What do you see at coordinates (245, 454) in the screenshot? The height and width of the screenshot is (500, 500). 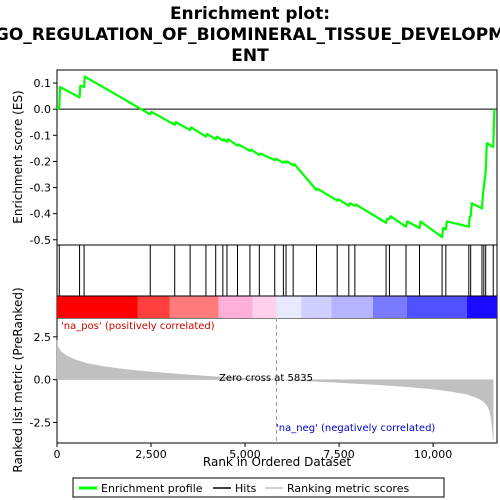 I see `x-tick-label: 5,000` at bounding box center [245, 454].